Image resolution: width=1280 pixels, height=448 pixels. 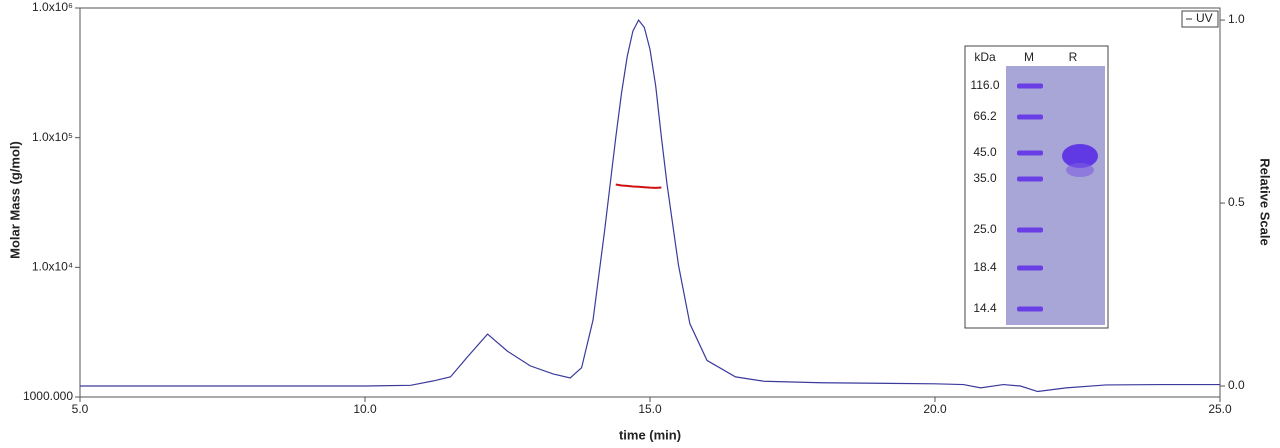 What do you see at coordinates (1236, 19) in the screenshot?
I see `y2-tick-label: 1.0` at bounding box center [1236, 19].